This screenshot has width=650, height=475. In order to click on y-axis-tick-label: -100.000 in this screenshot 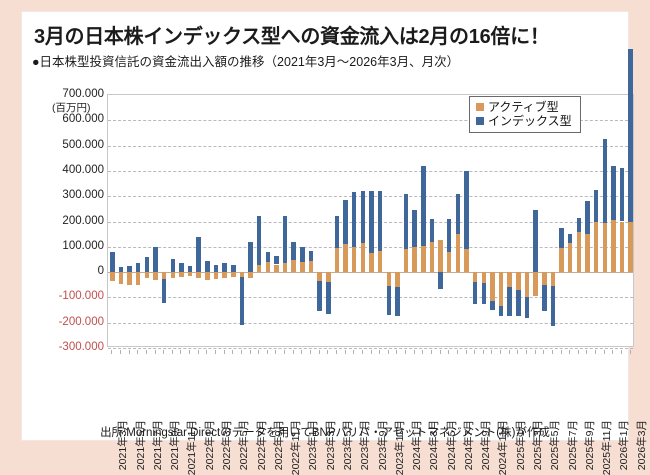, I will do `click(81, 296)`.